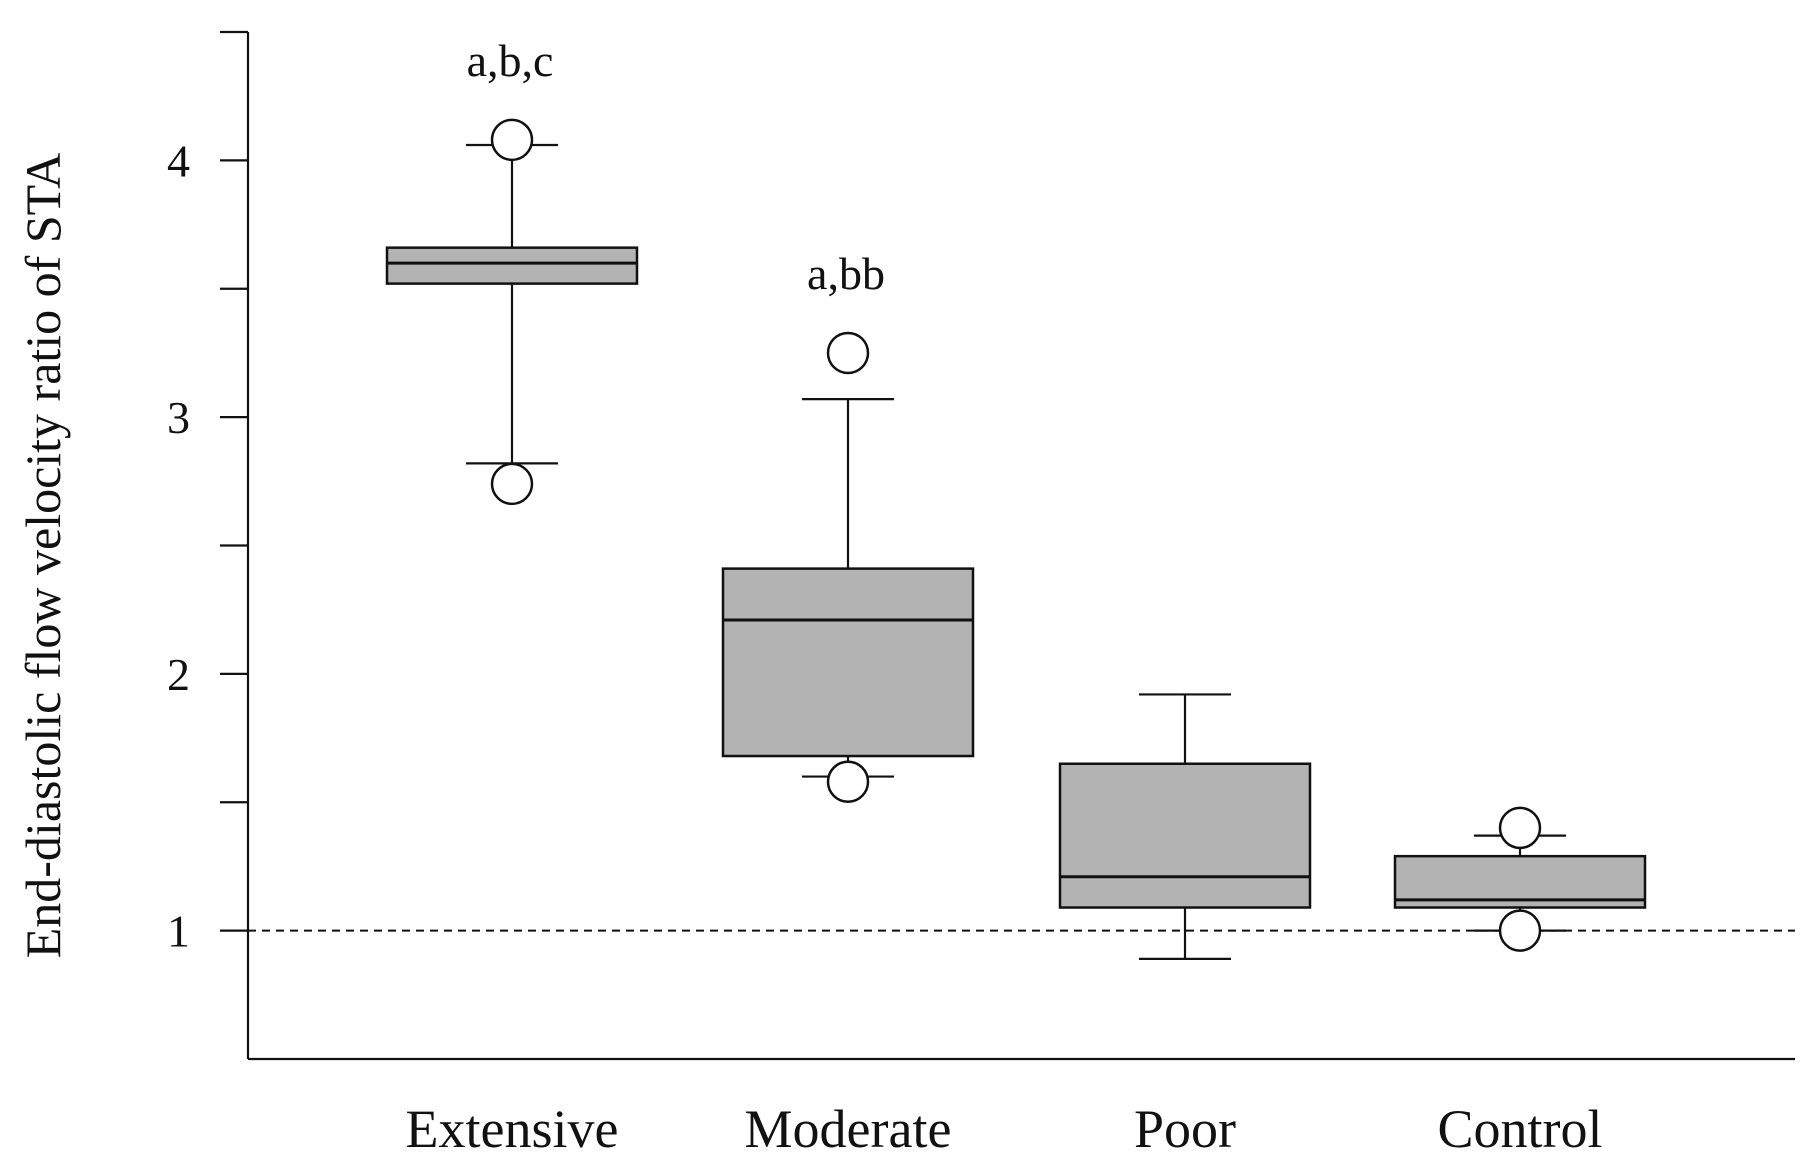  I want to click on box-group-poor, so click(1185, 826).